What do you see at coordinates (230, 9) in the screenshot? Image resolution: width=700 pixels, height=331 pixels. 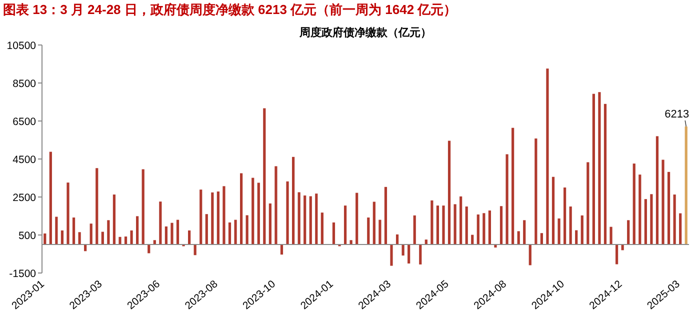 I see `chart-title: 图表 13：3 月 24-28 日，政府债周度净缴款 6213 亿元（前一周为 1642 亿元）` at bounding box center [230, 9].